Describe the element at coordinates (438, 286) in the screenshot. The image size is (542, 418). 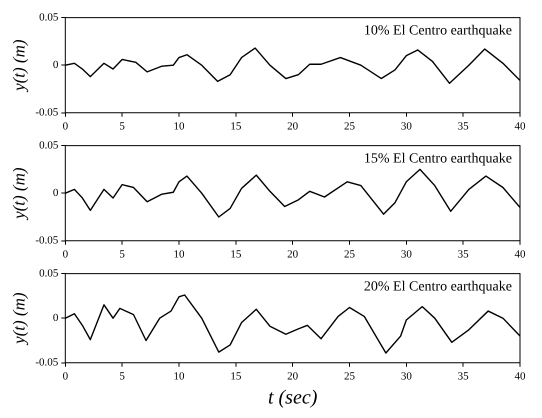
I see `annotation: 20% El Centro earthquake` at that location.